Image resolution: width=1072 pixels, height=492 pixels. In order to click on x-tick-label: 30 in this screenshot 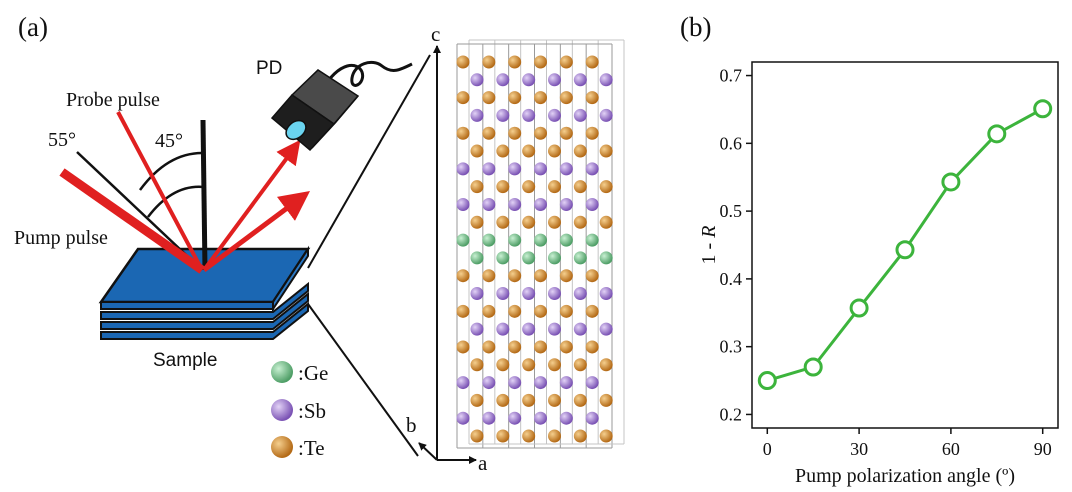, I will do `click(859, 449)`.